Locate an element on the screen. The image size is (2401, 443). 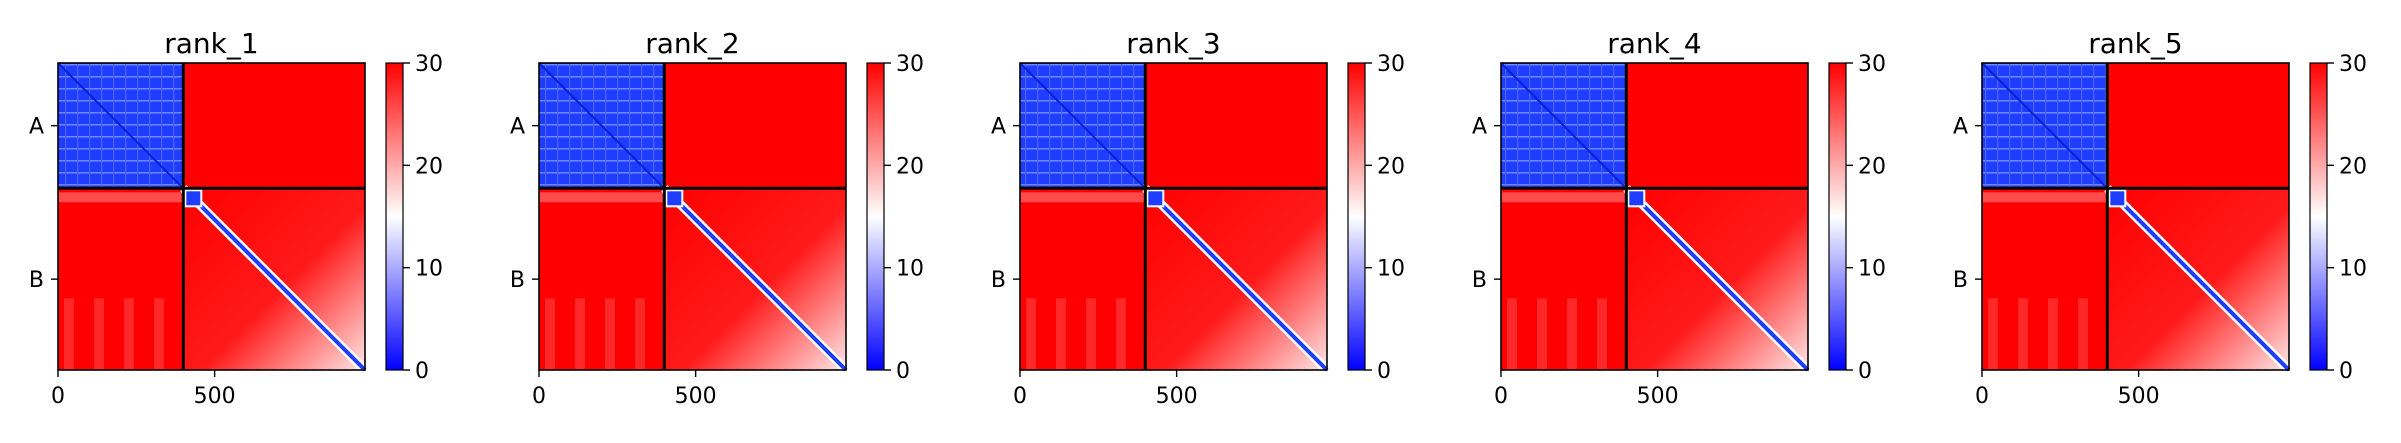
panel-2: rank_2 A B 0 500 0 10 20 30 is located at coordinates (717, 218).